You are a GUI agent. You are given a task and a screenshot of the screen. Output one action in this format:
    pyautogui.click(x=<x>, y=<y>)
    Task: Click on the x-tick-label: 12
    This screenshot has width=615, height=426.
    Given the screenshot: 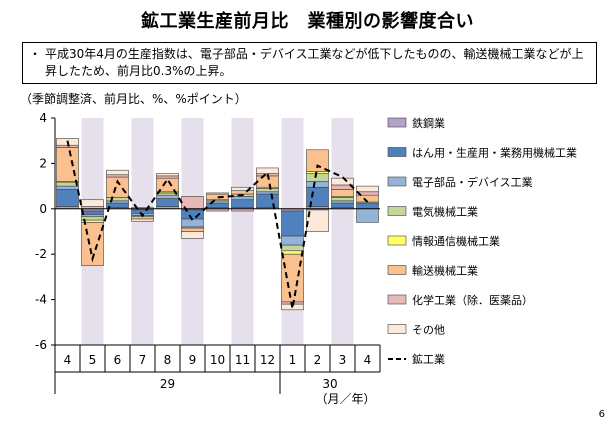 What is the action you would take?
    pyautogui.click(x=267, y=360)
    